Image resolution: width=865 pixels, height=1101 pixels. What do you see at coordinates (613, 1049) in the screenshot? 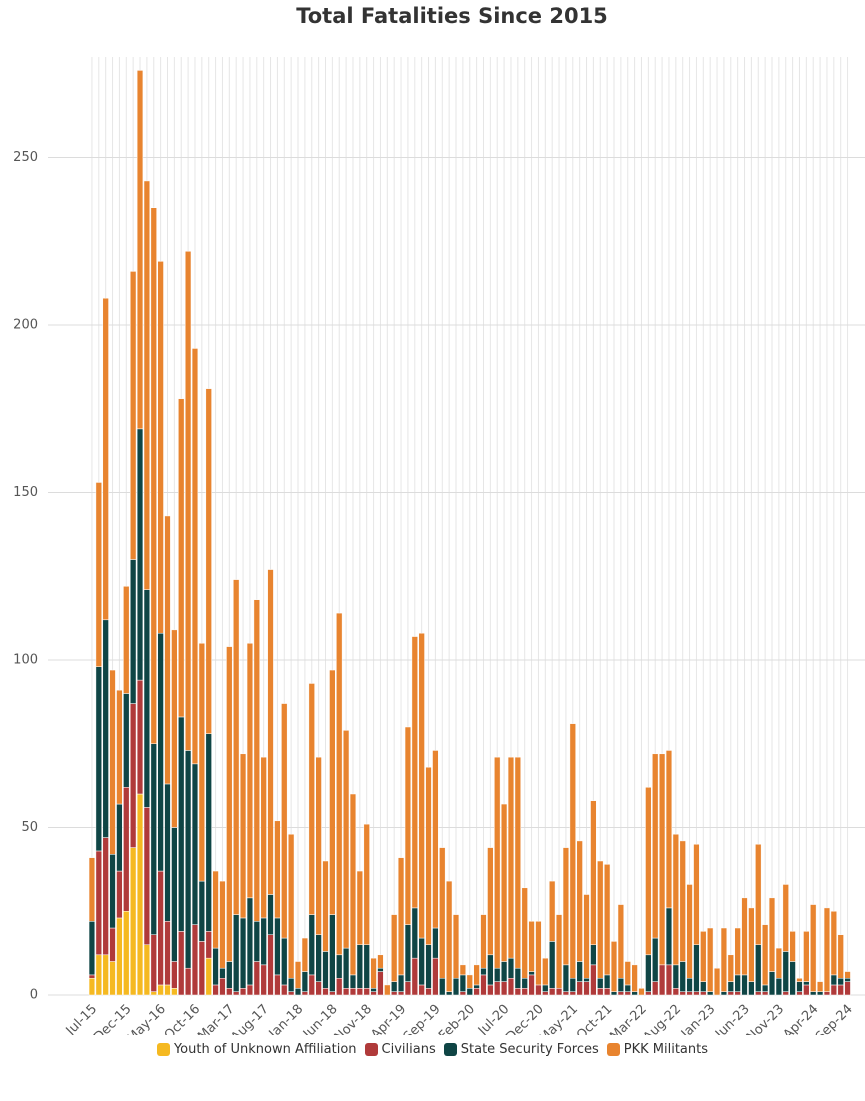
I see `legend-swatch` at bounding box center [613, 1049].